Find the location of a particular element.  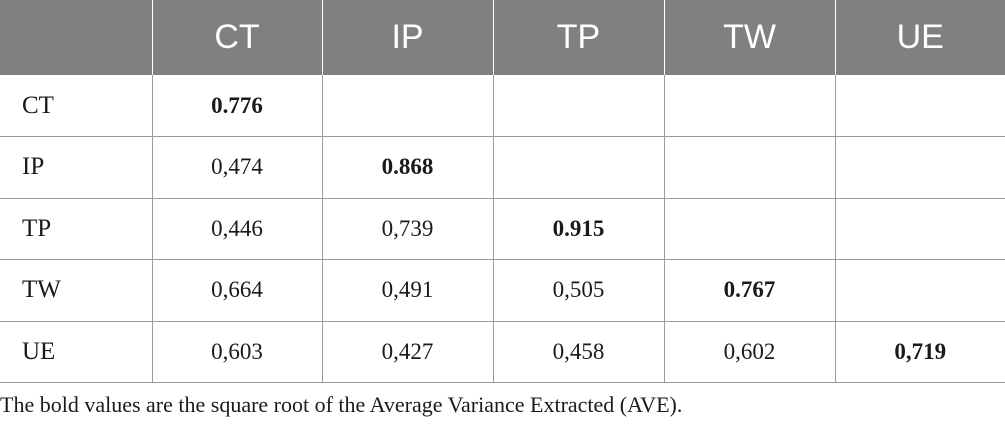

table-cell: 0.868 is located at coordinates (408, 167).